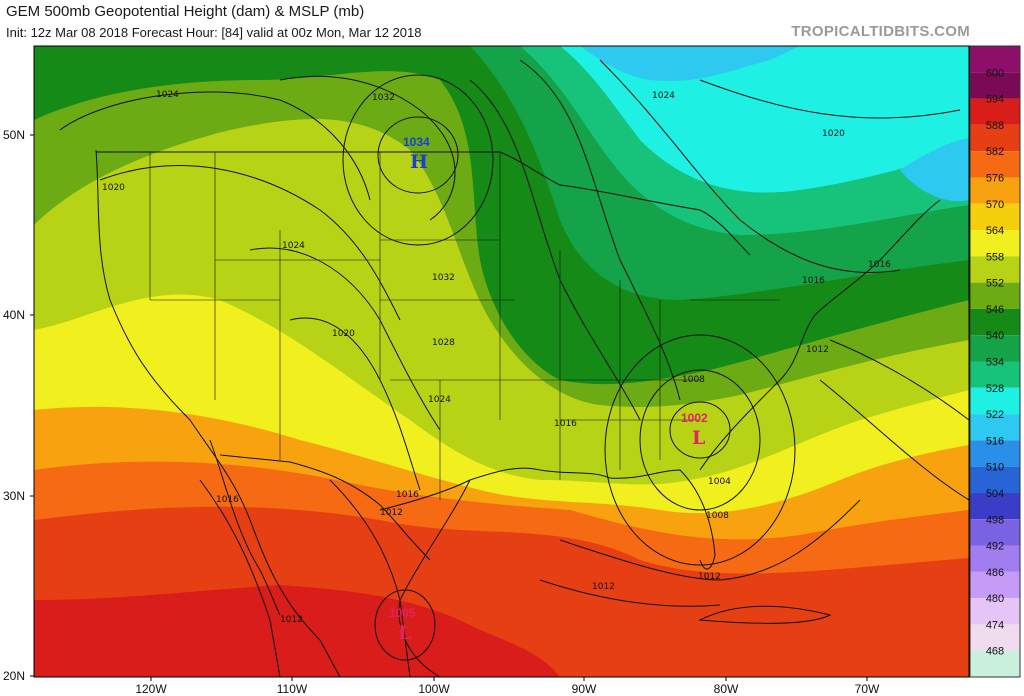 This screenshot has height=696, width=1024. I want to click on colorbar-label: 516, so click(995, 441).